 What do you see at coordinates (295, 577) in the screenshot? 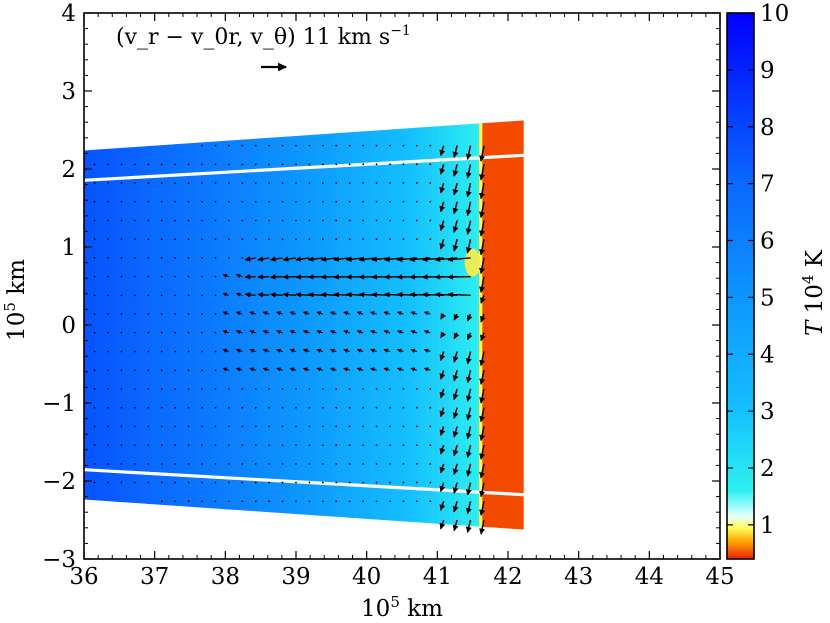
I see `x-tick-label: 39` at bounding box center [295, 577].